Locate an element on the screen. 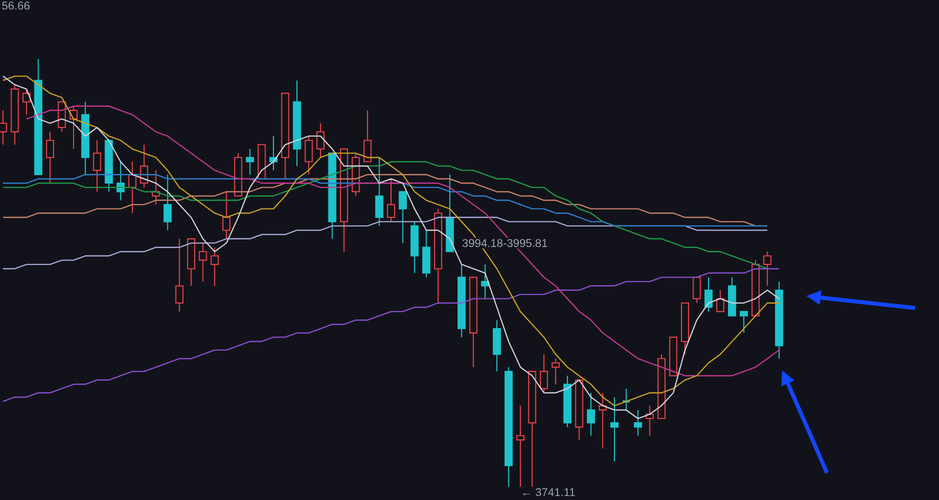 The width and height of the screenshot is (939, 500). annotation: 3994.18-3995.81 is located at coordinates (505, 243).